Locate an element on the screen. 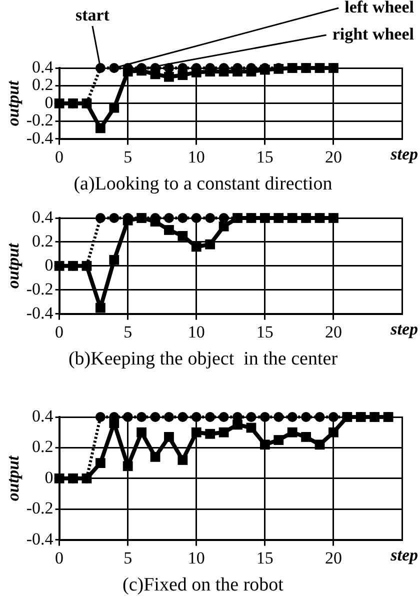 The height and width of the screenshot is (601, 420). text: (c)Fixed on the robot is located at coordinates (203, 585).